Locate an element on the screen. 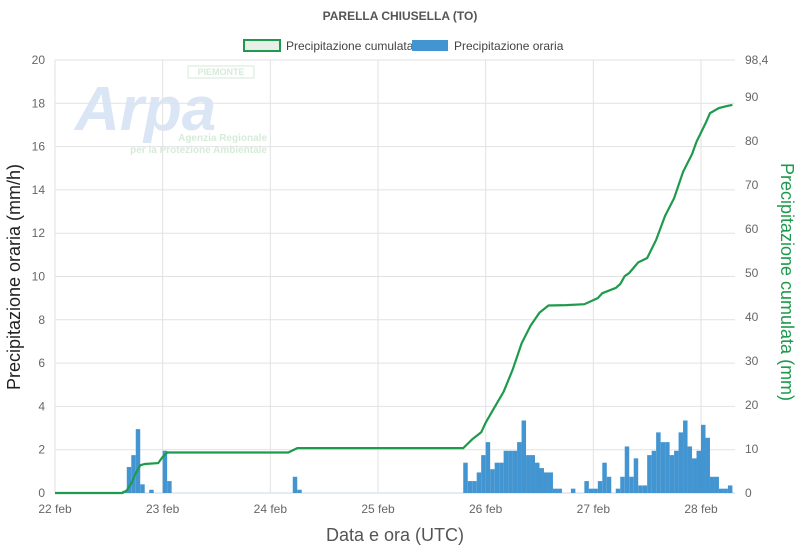  y-right-max-label: 98,4 is located at coordinates (757, 60).